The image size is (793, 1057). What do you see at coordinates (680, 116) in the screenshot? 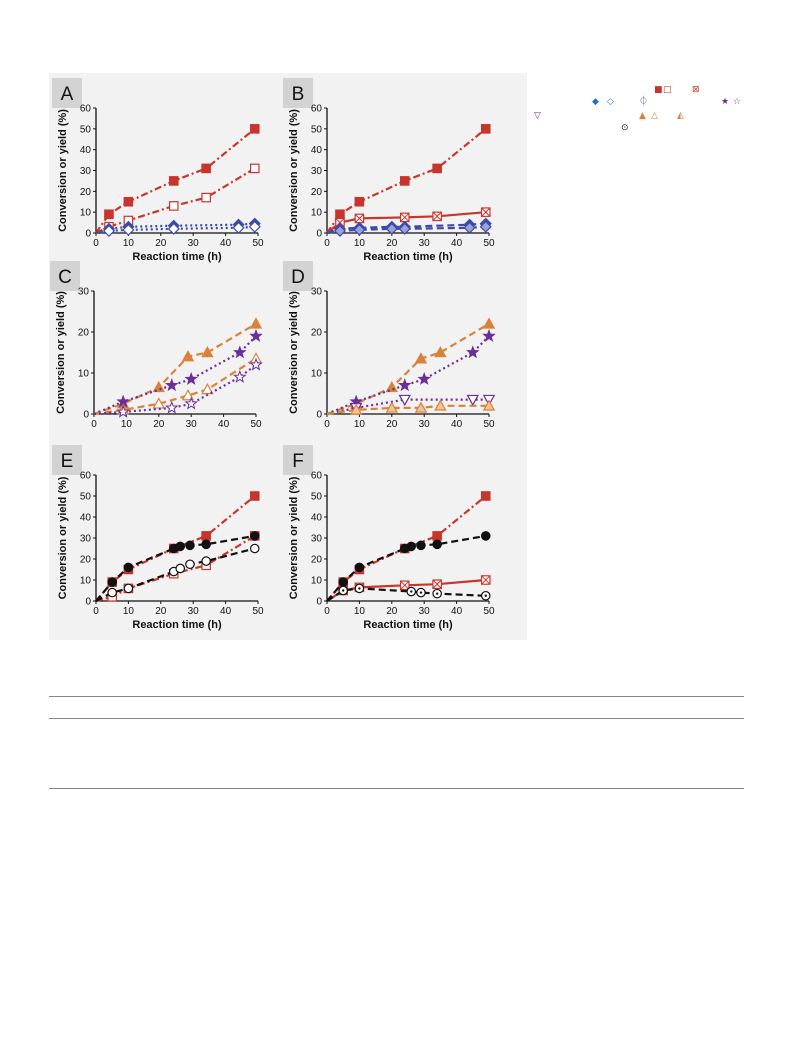
I see `legend-tri-half-icon: ◭` at bounding box center [680, 116].